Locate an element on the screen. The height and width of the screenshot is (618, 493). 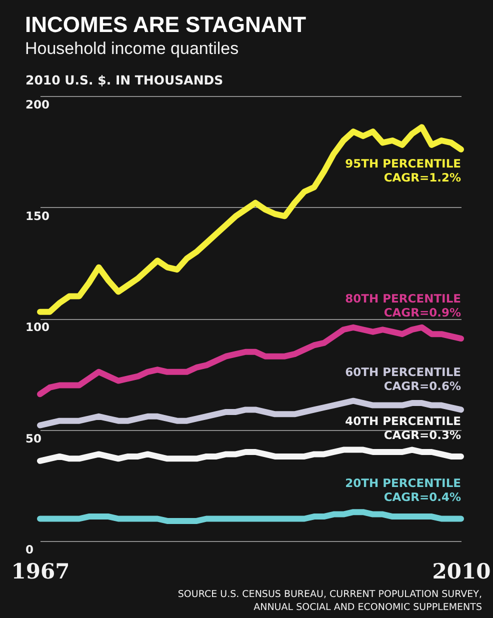
series-label: 20TH PERCENTILE CAGR=0.4% is located at coordinates (403, 490).